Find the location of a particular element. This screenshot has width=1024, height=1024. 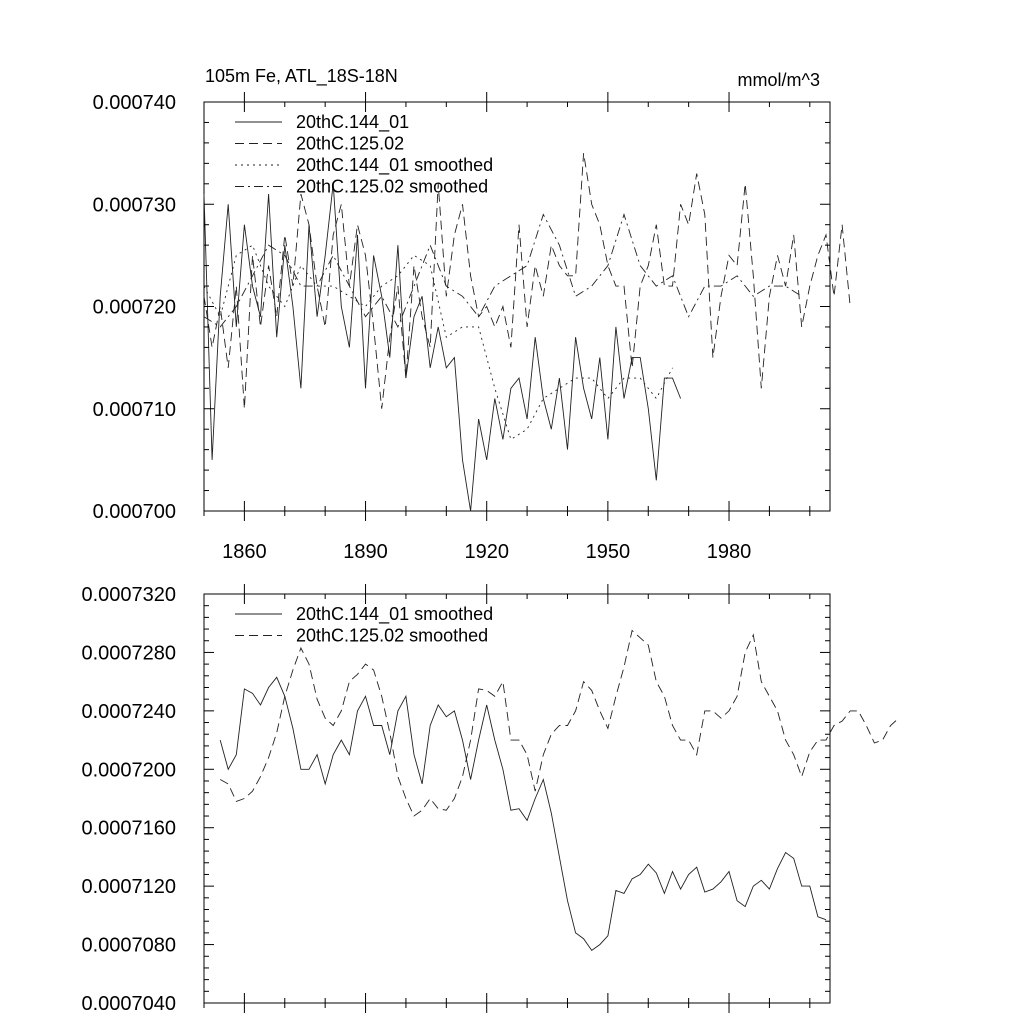

x-tick-label: 1950 is located at coordinates (608, 552).